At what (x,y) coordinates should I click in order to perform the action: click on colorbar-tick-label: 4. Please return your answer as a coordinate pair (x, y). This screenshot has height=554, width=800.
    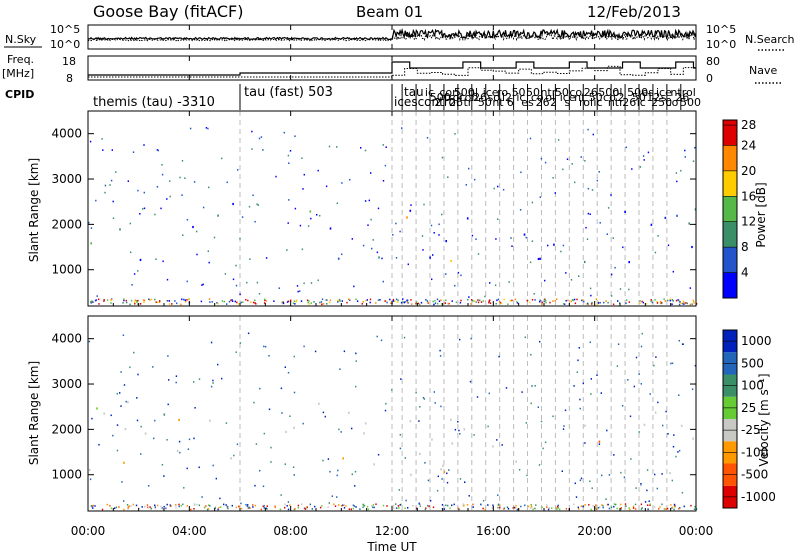
    Looking at the image, I should click on (745, 273).